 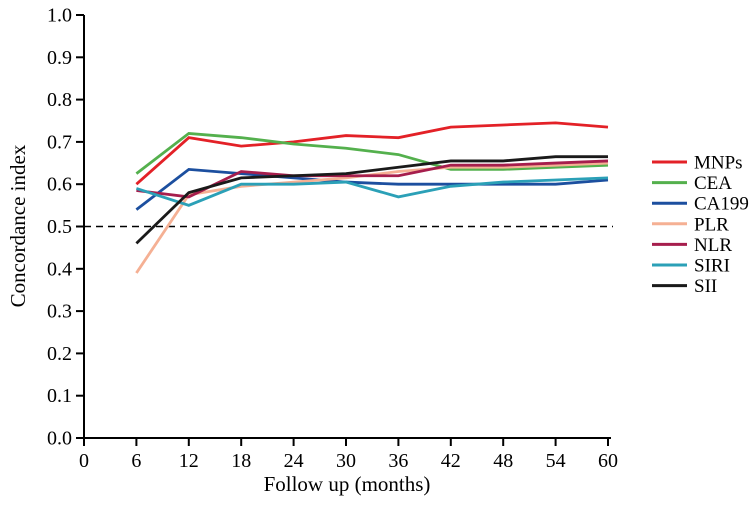 I want to click on series-line-CEA, so click(x=372, y=153).